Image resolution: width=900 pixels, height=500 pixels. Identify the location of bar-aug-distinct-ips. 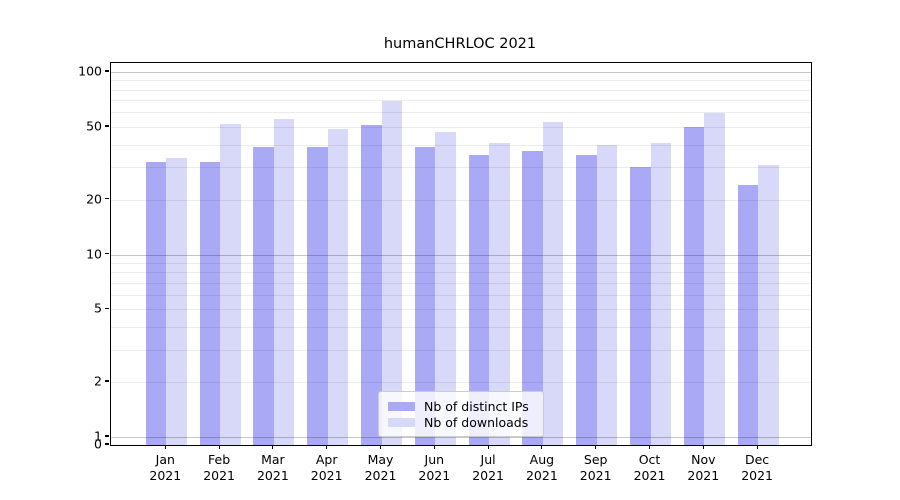
(532, 297).